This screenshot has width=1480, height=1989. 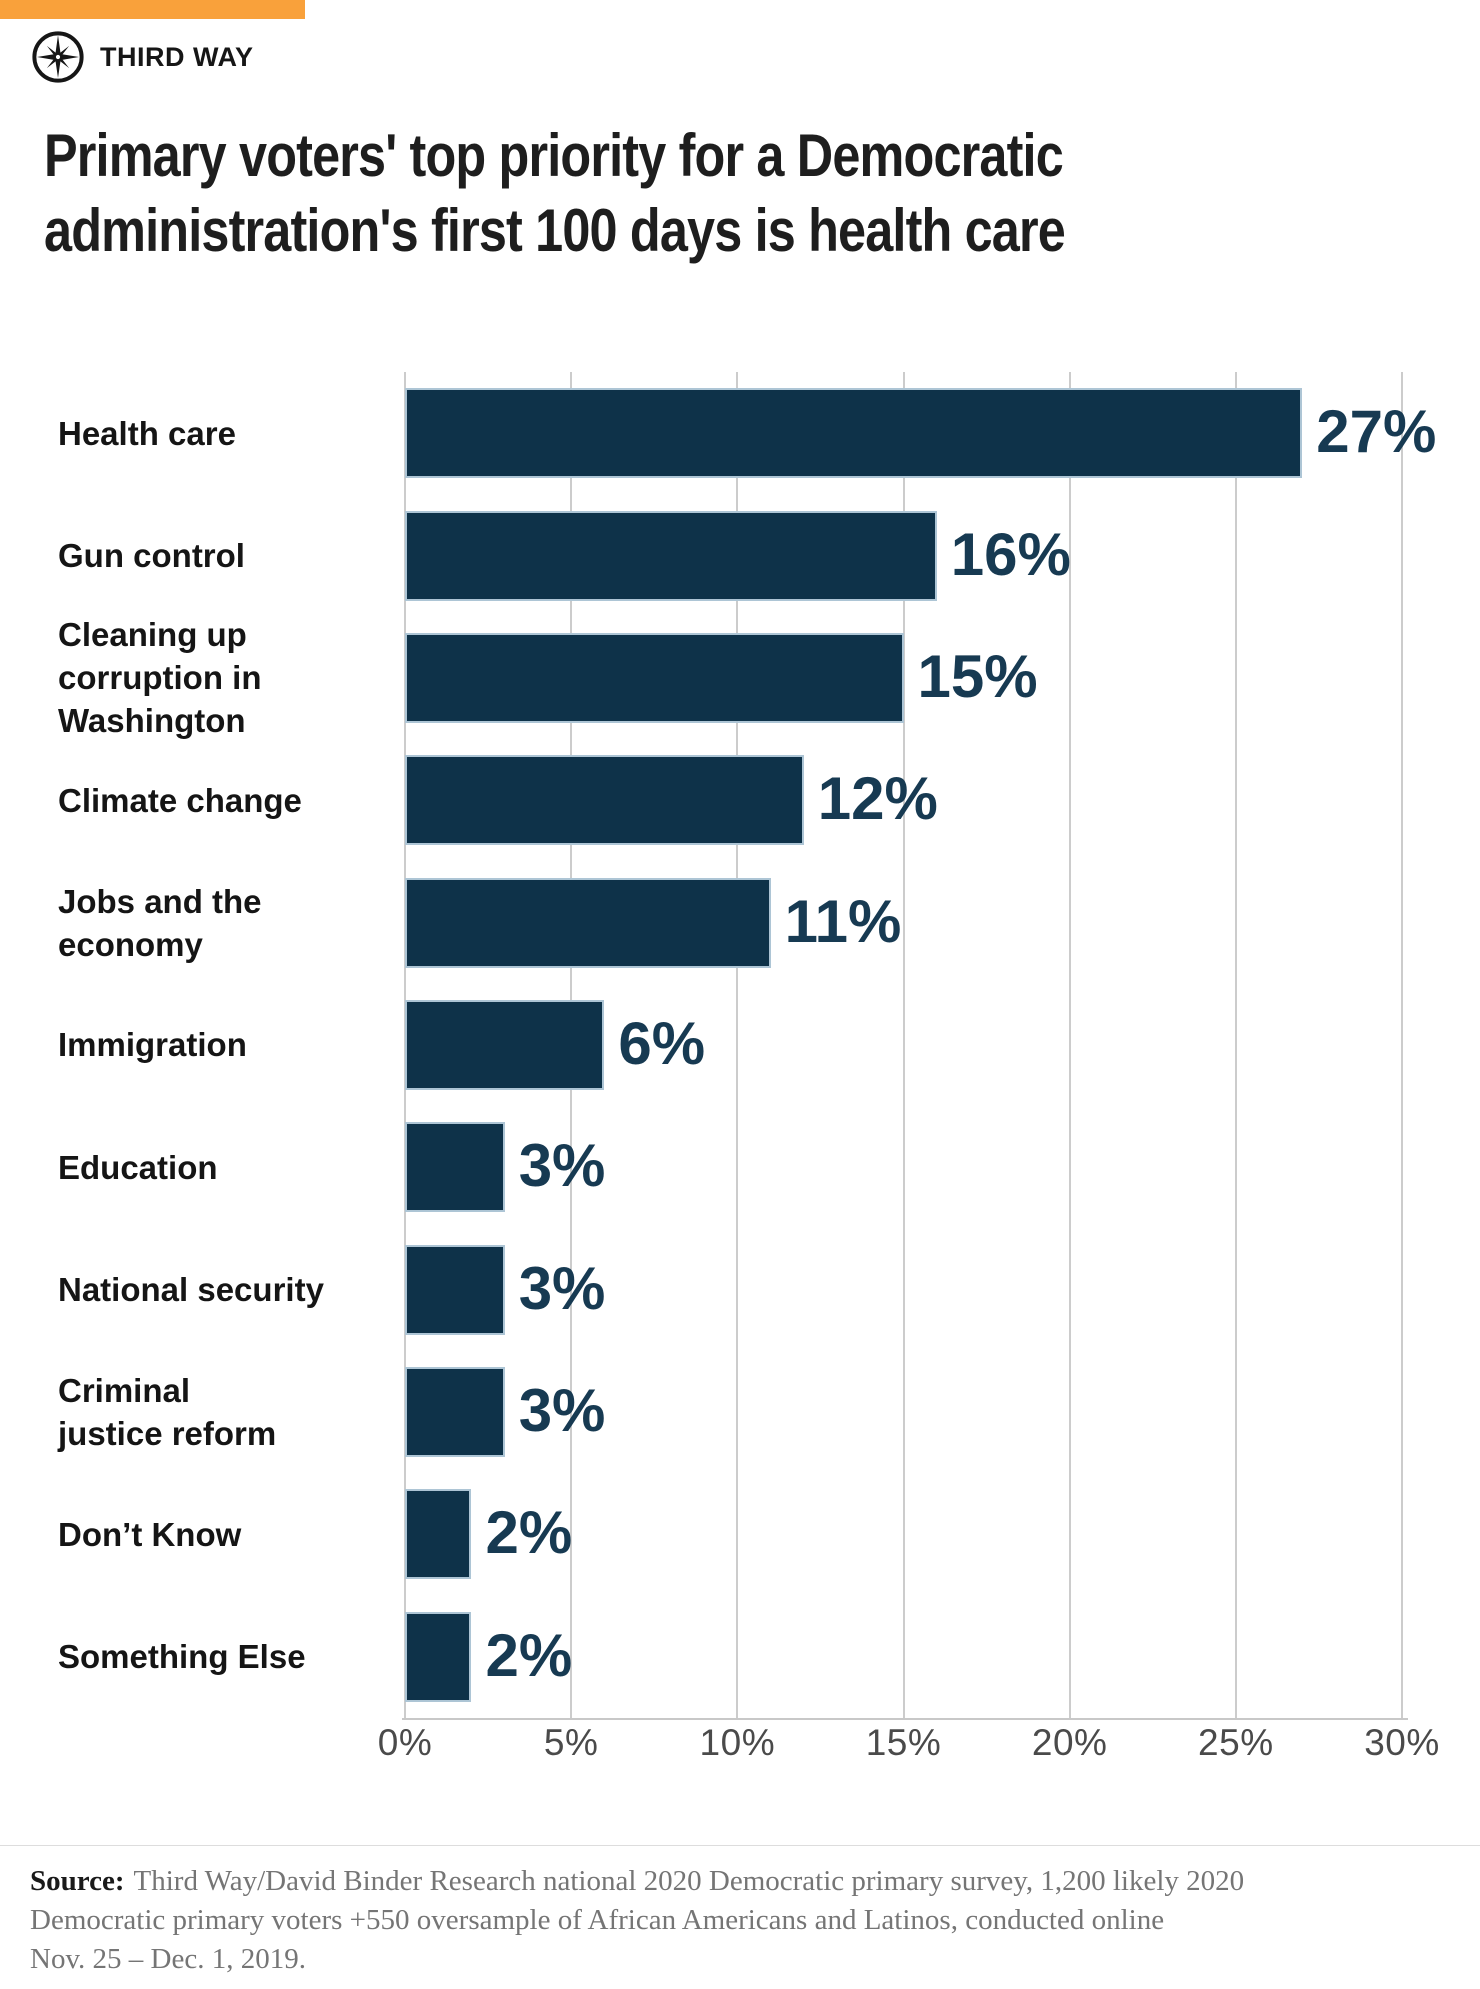 What do you see at coordinates (977, 676) in the screenshot?
I see `bar-value-label: 15%` at bounding box center [977, 676].